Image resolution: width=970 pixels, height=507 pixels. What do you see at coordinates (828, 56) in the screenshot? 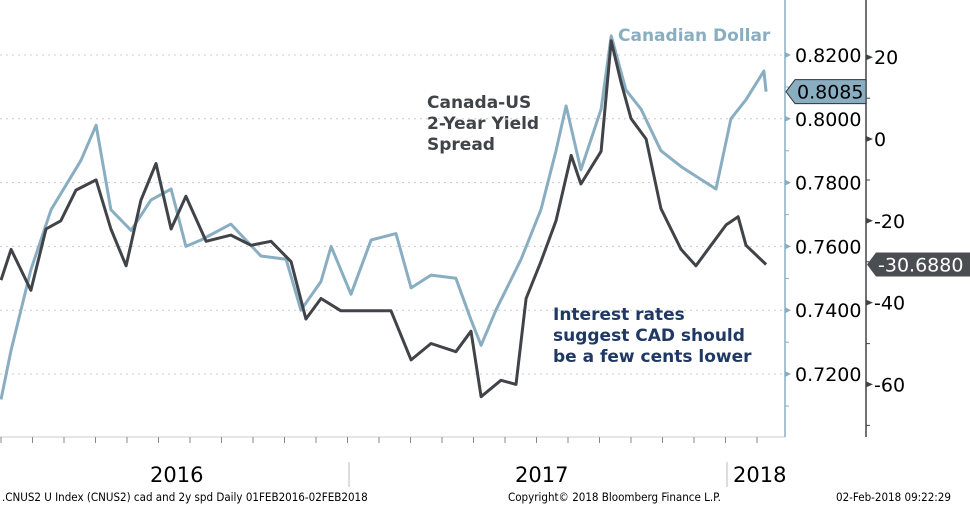
I see `left-axis-tick-label: 0.8200` at bounding box center [828, 56].